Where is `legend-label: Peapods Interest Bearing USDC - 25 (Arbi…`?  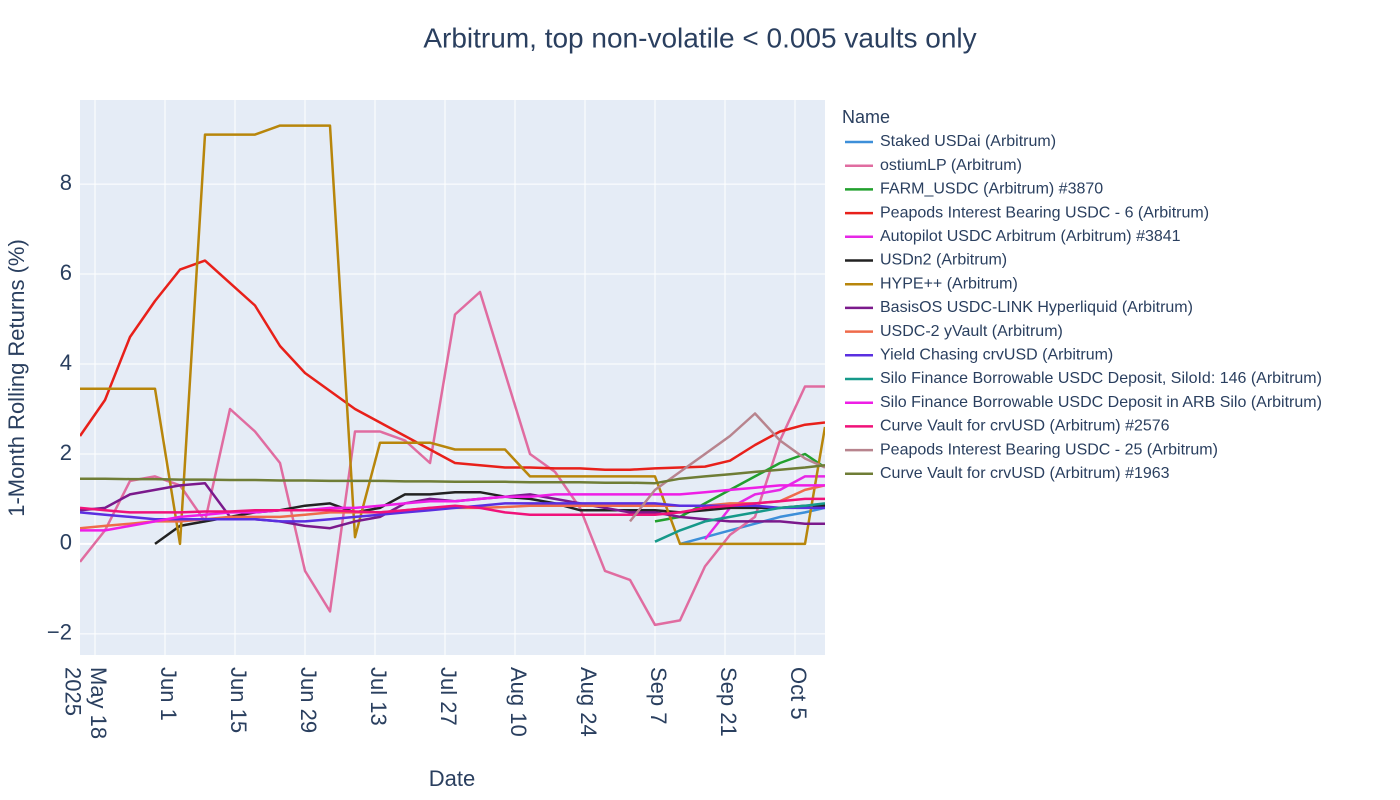 legend-label: Peapods Interest Bearing USDC - 25 (Arbi… is located at coordinates (1049, 449).